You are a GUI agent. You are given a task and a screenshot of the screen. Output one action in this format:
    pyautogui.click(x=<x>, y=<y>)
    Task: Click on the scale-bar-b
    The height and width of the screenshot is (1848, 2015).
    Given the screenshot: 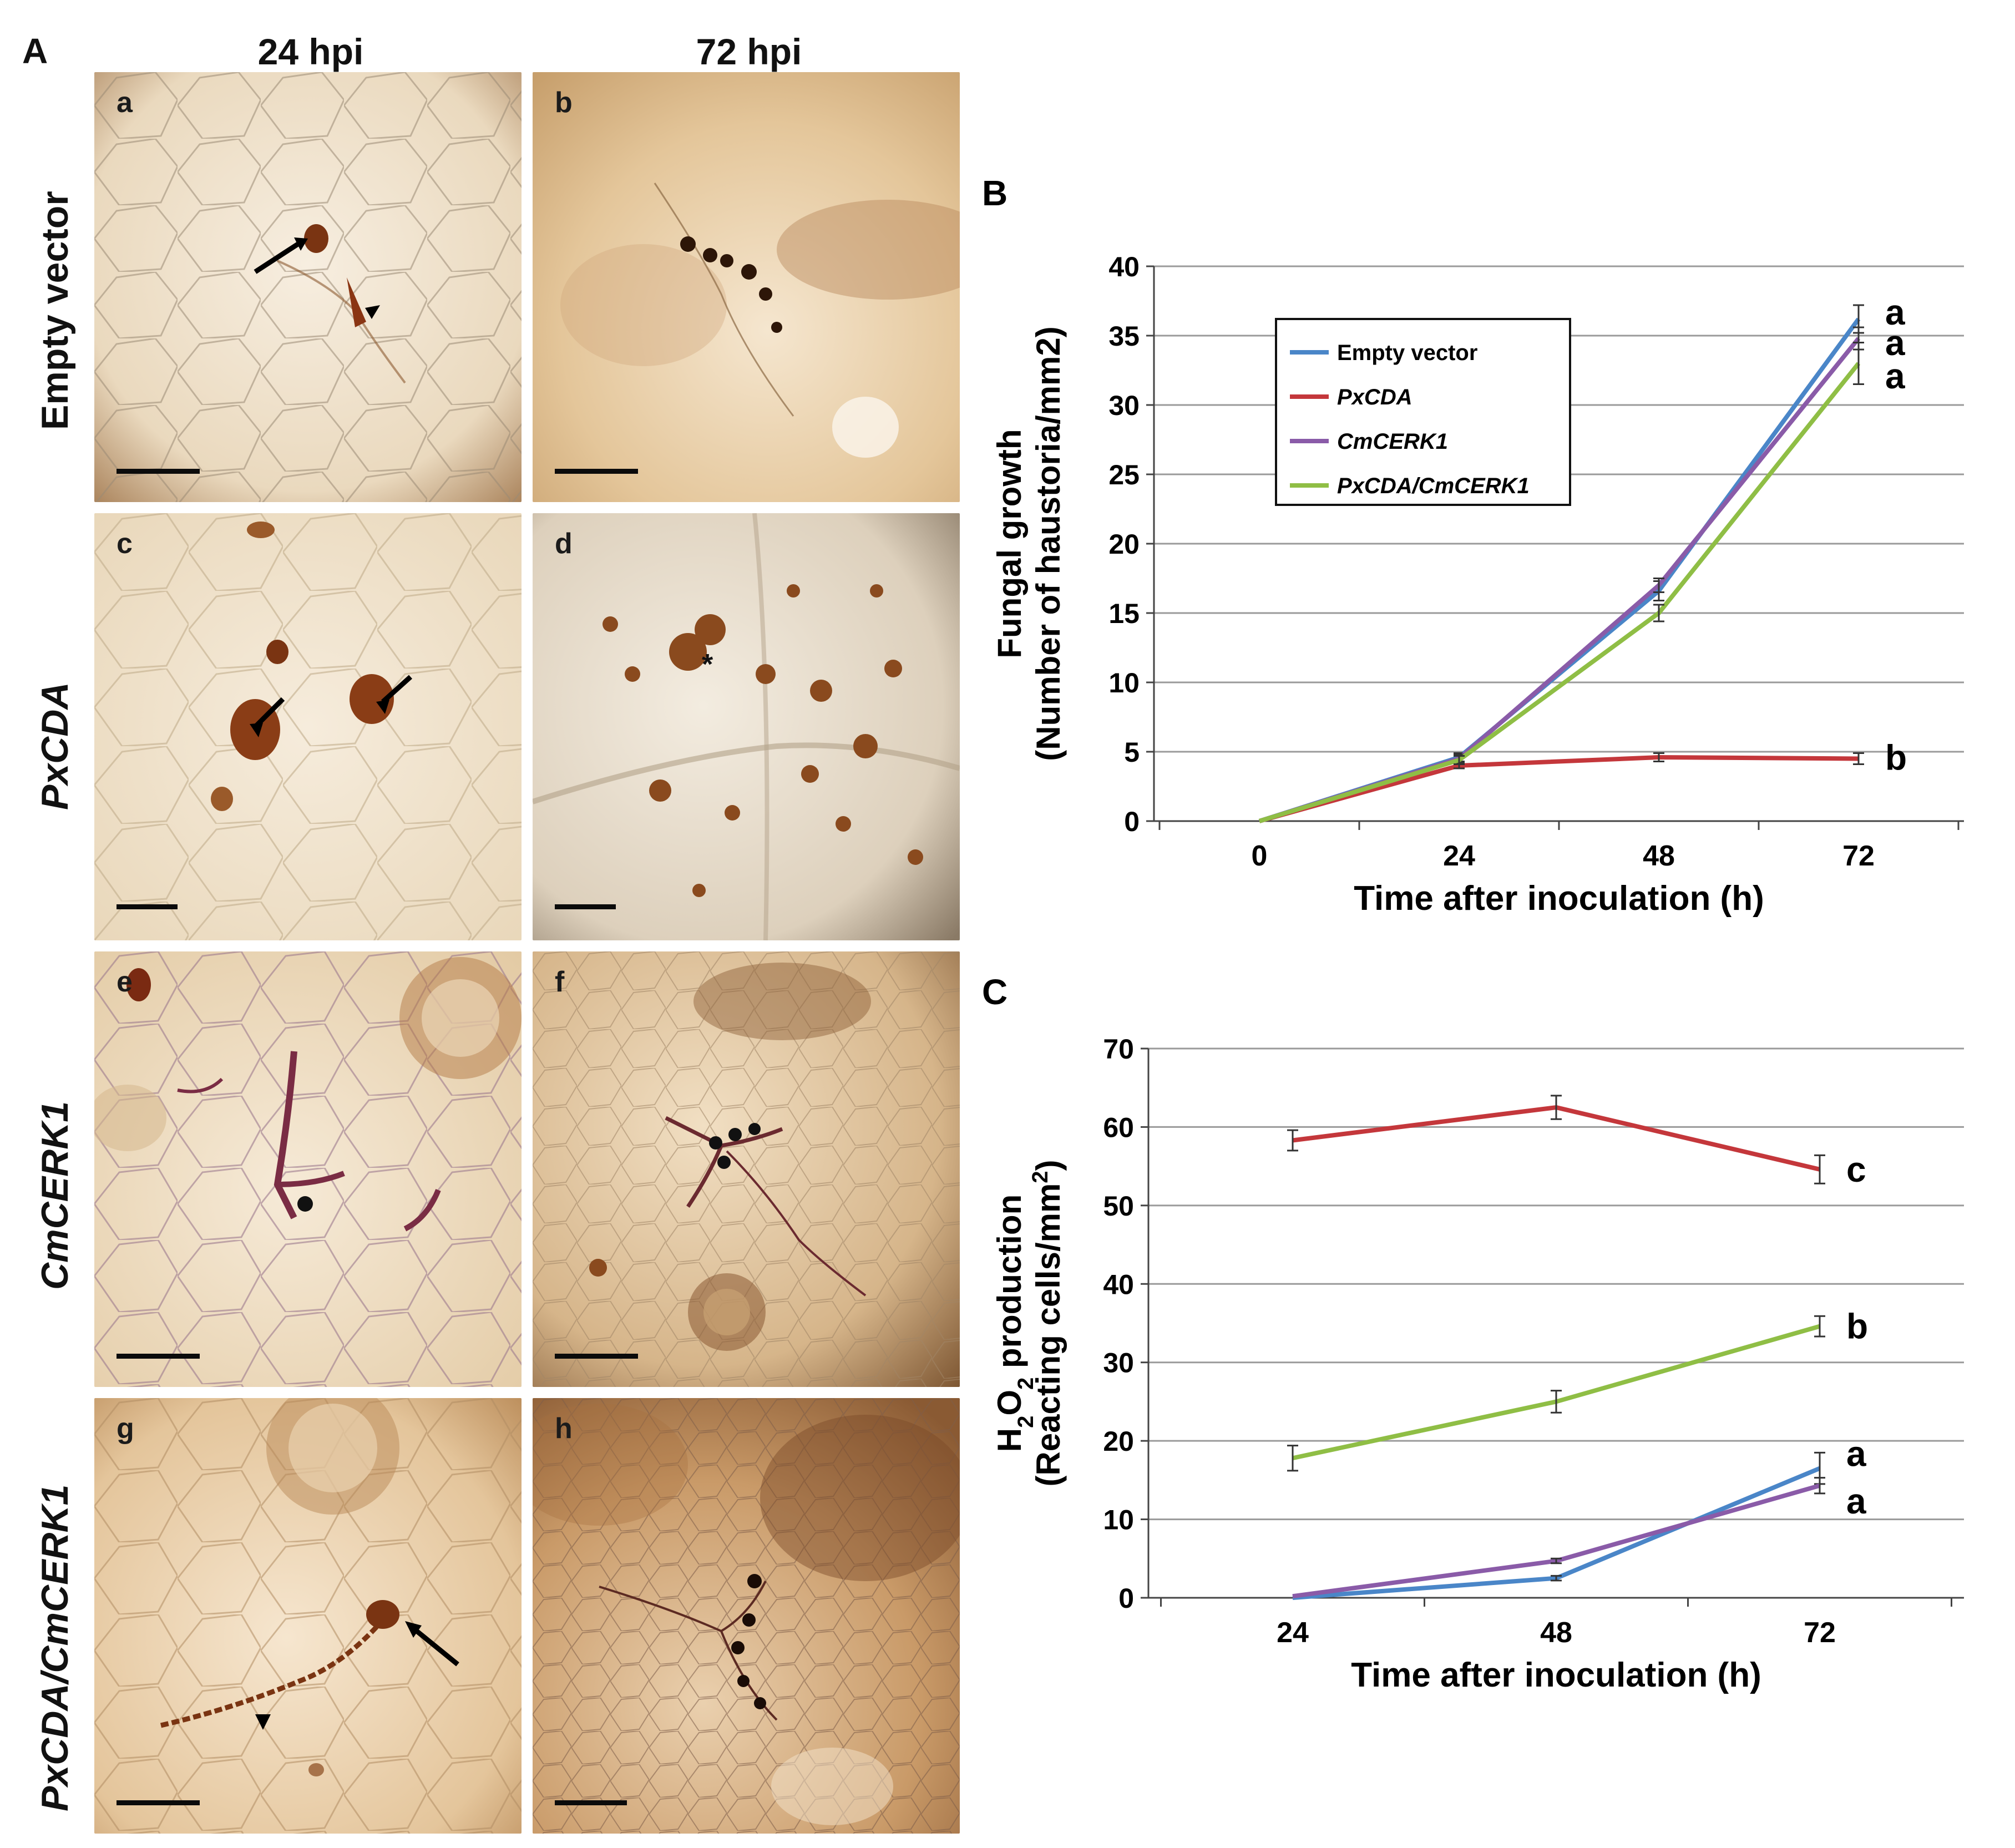 What is the action you would take?
    pyautogui.click(x=596, y=471)
    